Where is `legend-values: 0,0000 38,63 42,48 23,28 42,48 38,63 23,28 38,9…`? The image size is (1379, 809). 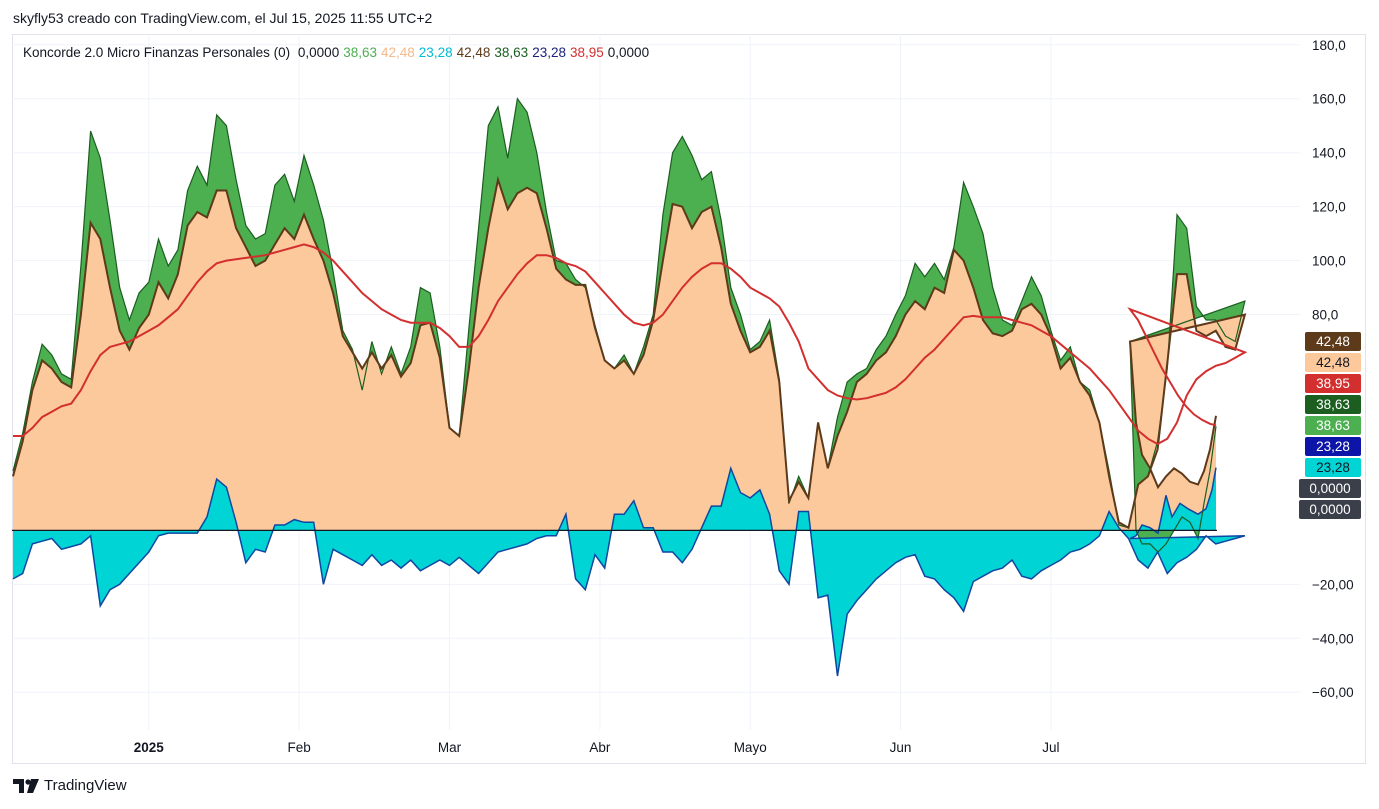 legend-values: 0,0000 38,63 42,48 23,28 42,48 38,63 23,28 38,9… is located at coordinates (475, 52).